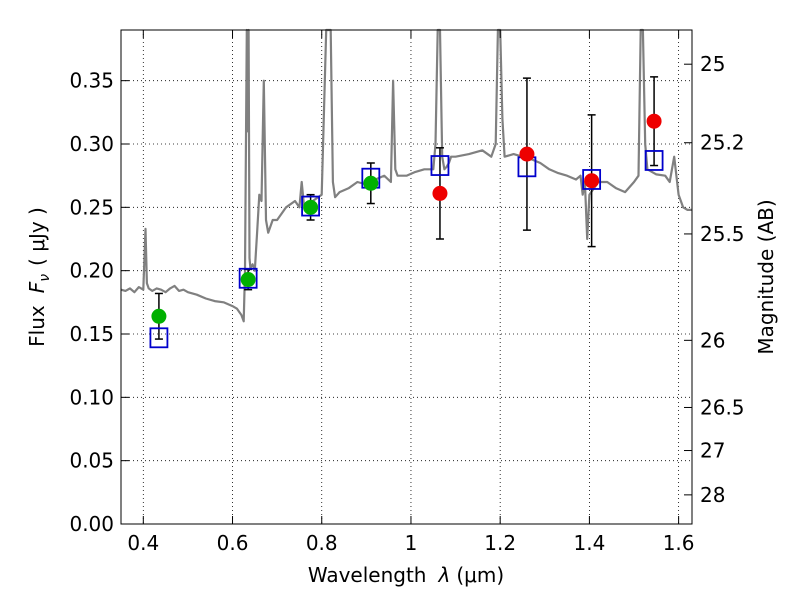 The height and width of the screenshot is (600, 800). What do you see at coordinates (679, 543) in the screenshot?
I see `x-tick-label: 1.6` at bounding box center [679, 543].